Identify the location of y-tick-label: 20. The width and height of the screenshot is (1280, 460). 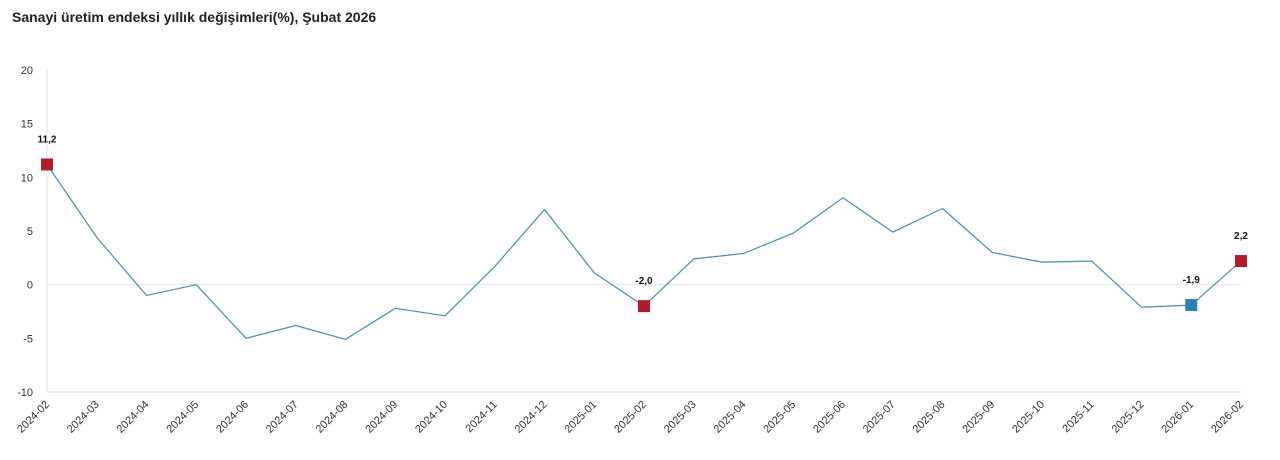
(27, 71).